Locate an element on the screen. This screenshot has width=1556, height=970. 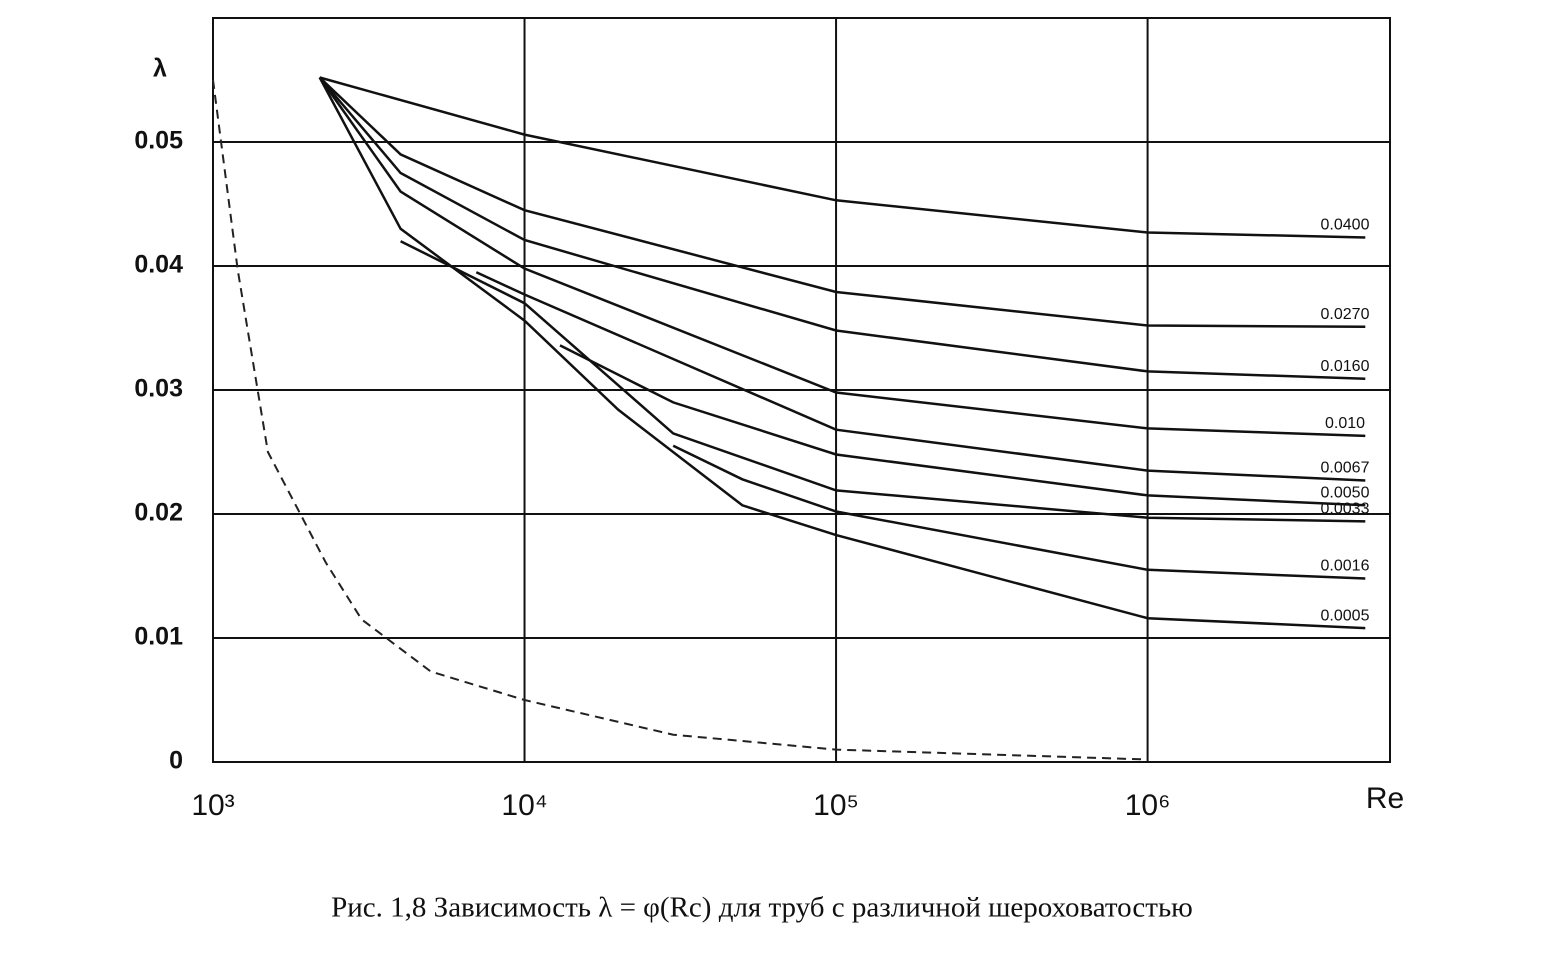
x-tick-label: 10⁵ is located at coordinates (836, 805).